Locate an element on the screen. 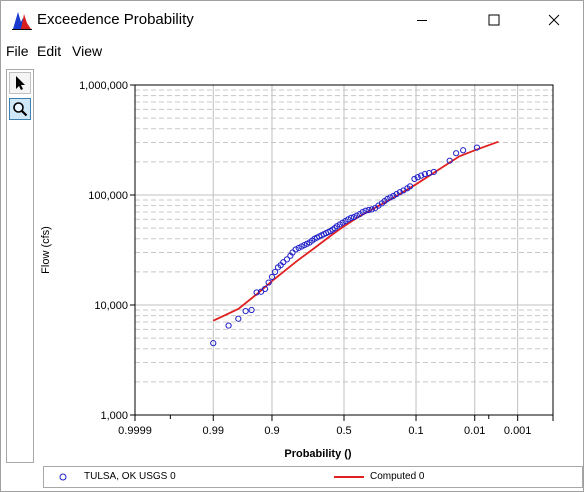 This screenshot has width=584, height=492. x-tick-label: 0.5 is located at coordinates (343, 431).